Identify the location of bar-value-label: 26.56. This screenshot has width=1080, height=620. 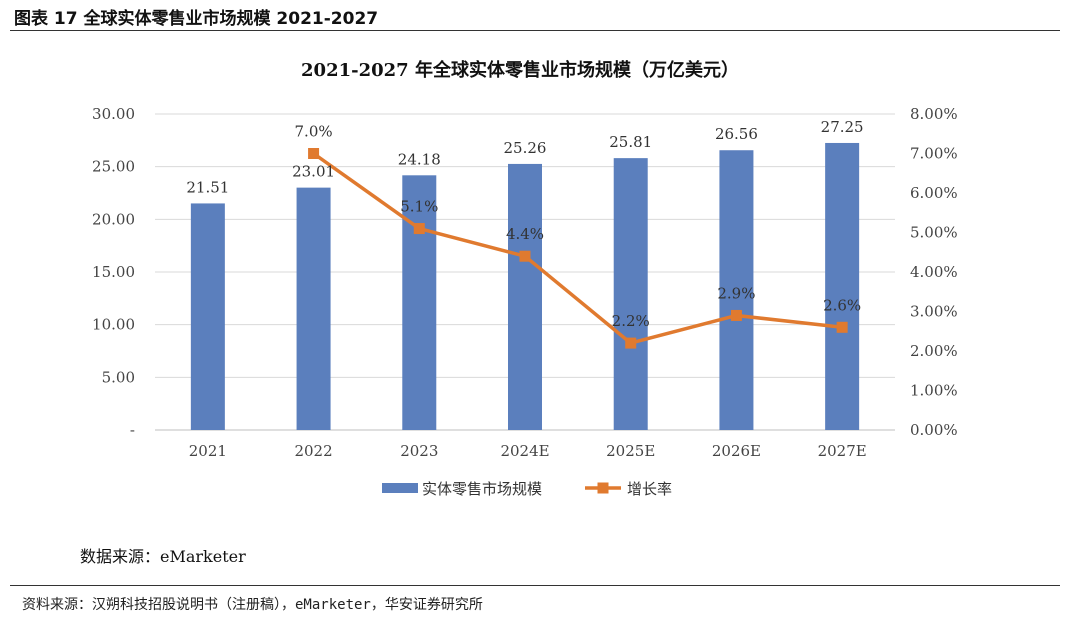
(736, 134).